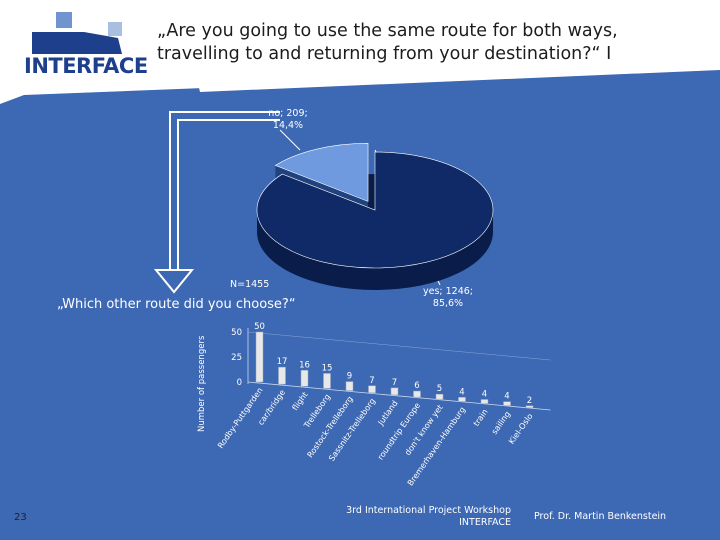 This screenshot has height=540, width=720. What do you see at coordinates (600, 516) in the screenshot?
I see `footer-author: Prof. Dr. Martin Benkenstein` at bounding box center [600, 516].